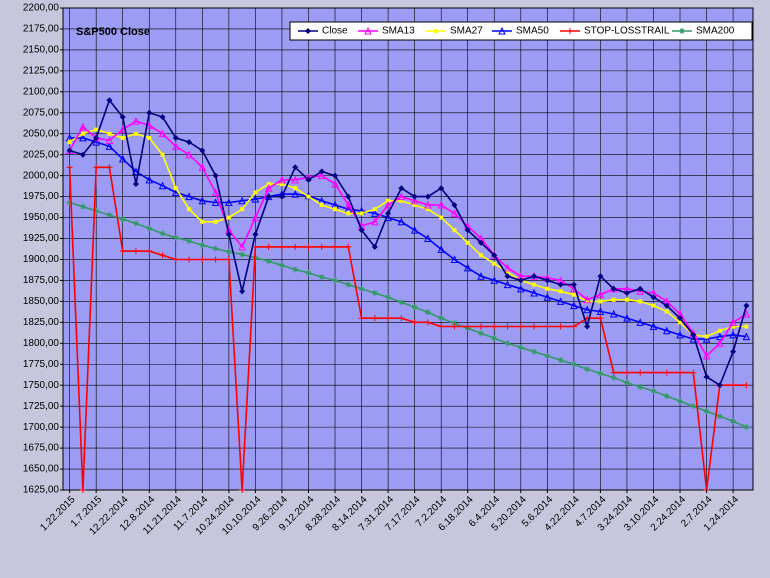  Describe the element at coordinates (41, 322) in the screenshot. I see `y-tick-label: 1825,00` at that location.